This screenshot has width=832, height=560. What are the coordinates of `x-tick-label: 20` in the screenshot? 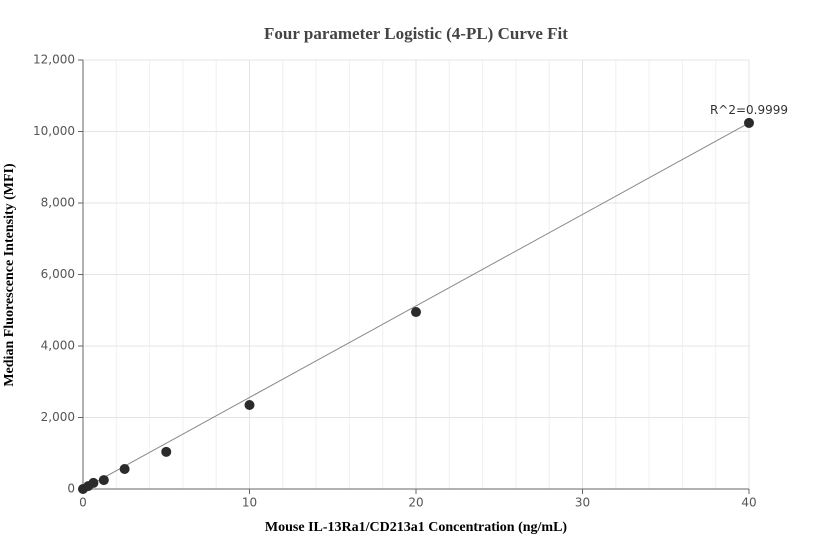 It's located at (415, 503).